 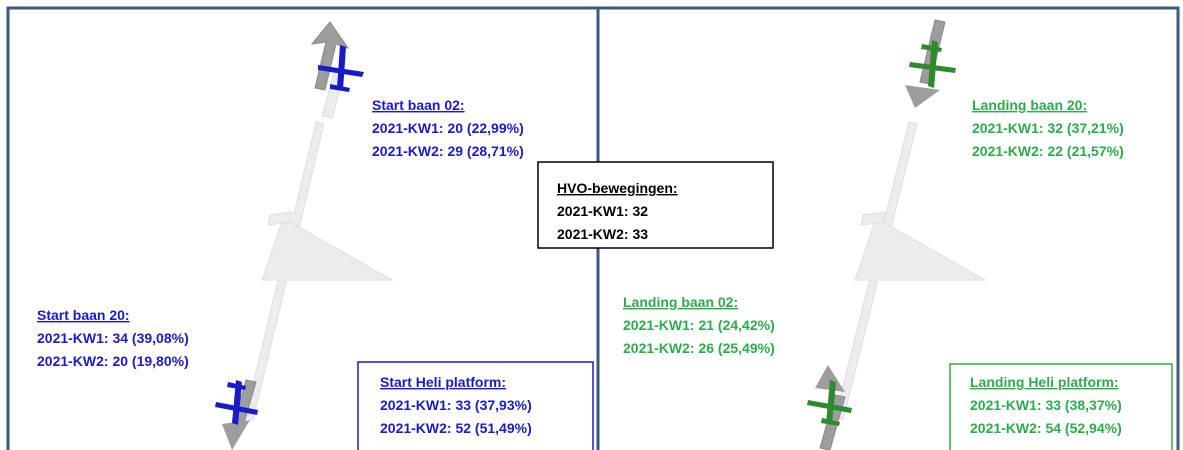 What do you see at coordinates (617, 188) in the screenshot?
I see `block-title: HVO-bewegingen:` at bounding box center [617, 188].